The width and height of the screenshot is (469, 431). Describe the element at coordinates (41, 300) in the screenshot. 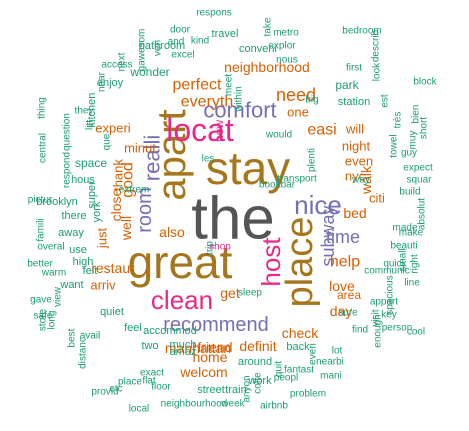

I see `cloud-word: gave` at that location.